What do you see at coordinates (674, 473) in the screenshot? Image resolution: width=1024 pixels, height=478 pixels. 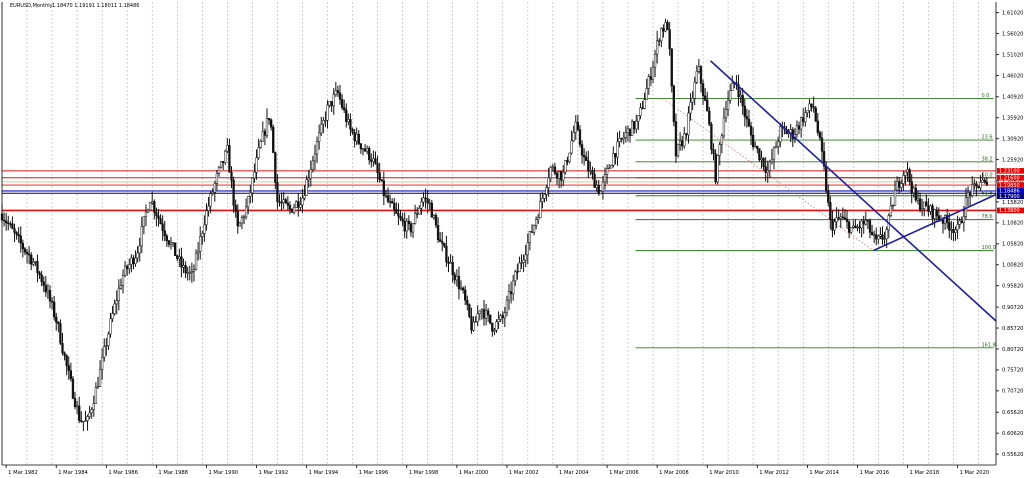 I see `time-tick-label: 1 Mar 2008` at bounding box center [674, 473].